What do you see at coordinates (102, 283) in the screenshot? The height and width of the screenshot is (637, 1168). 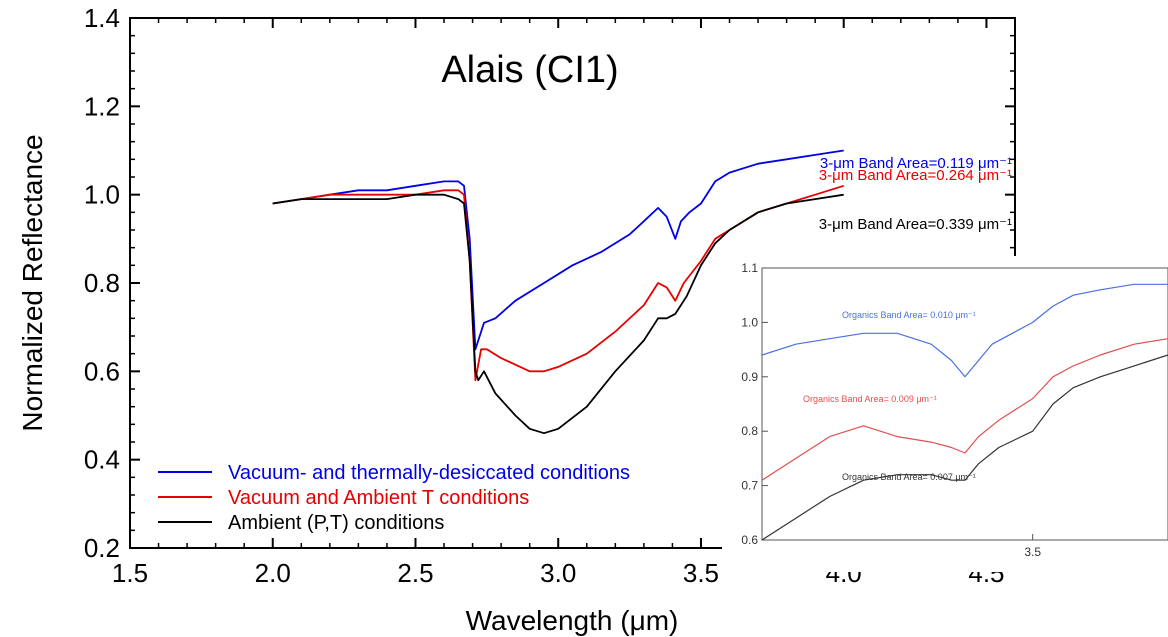 I see `y-tick-label: 0.8` at bounding box center [102, 283].